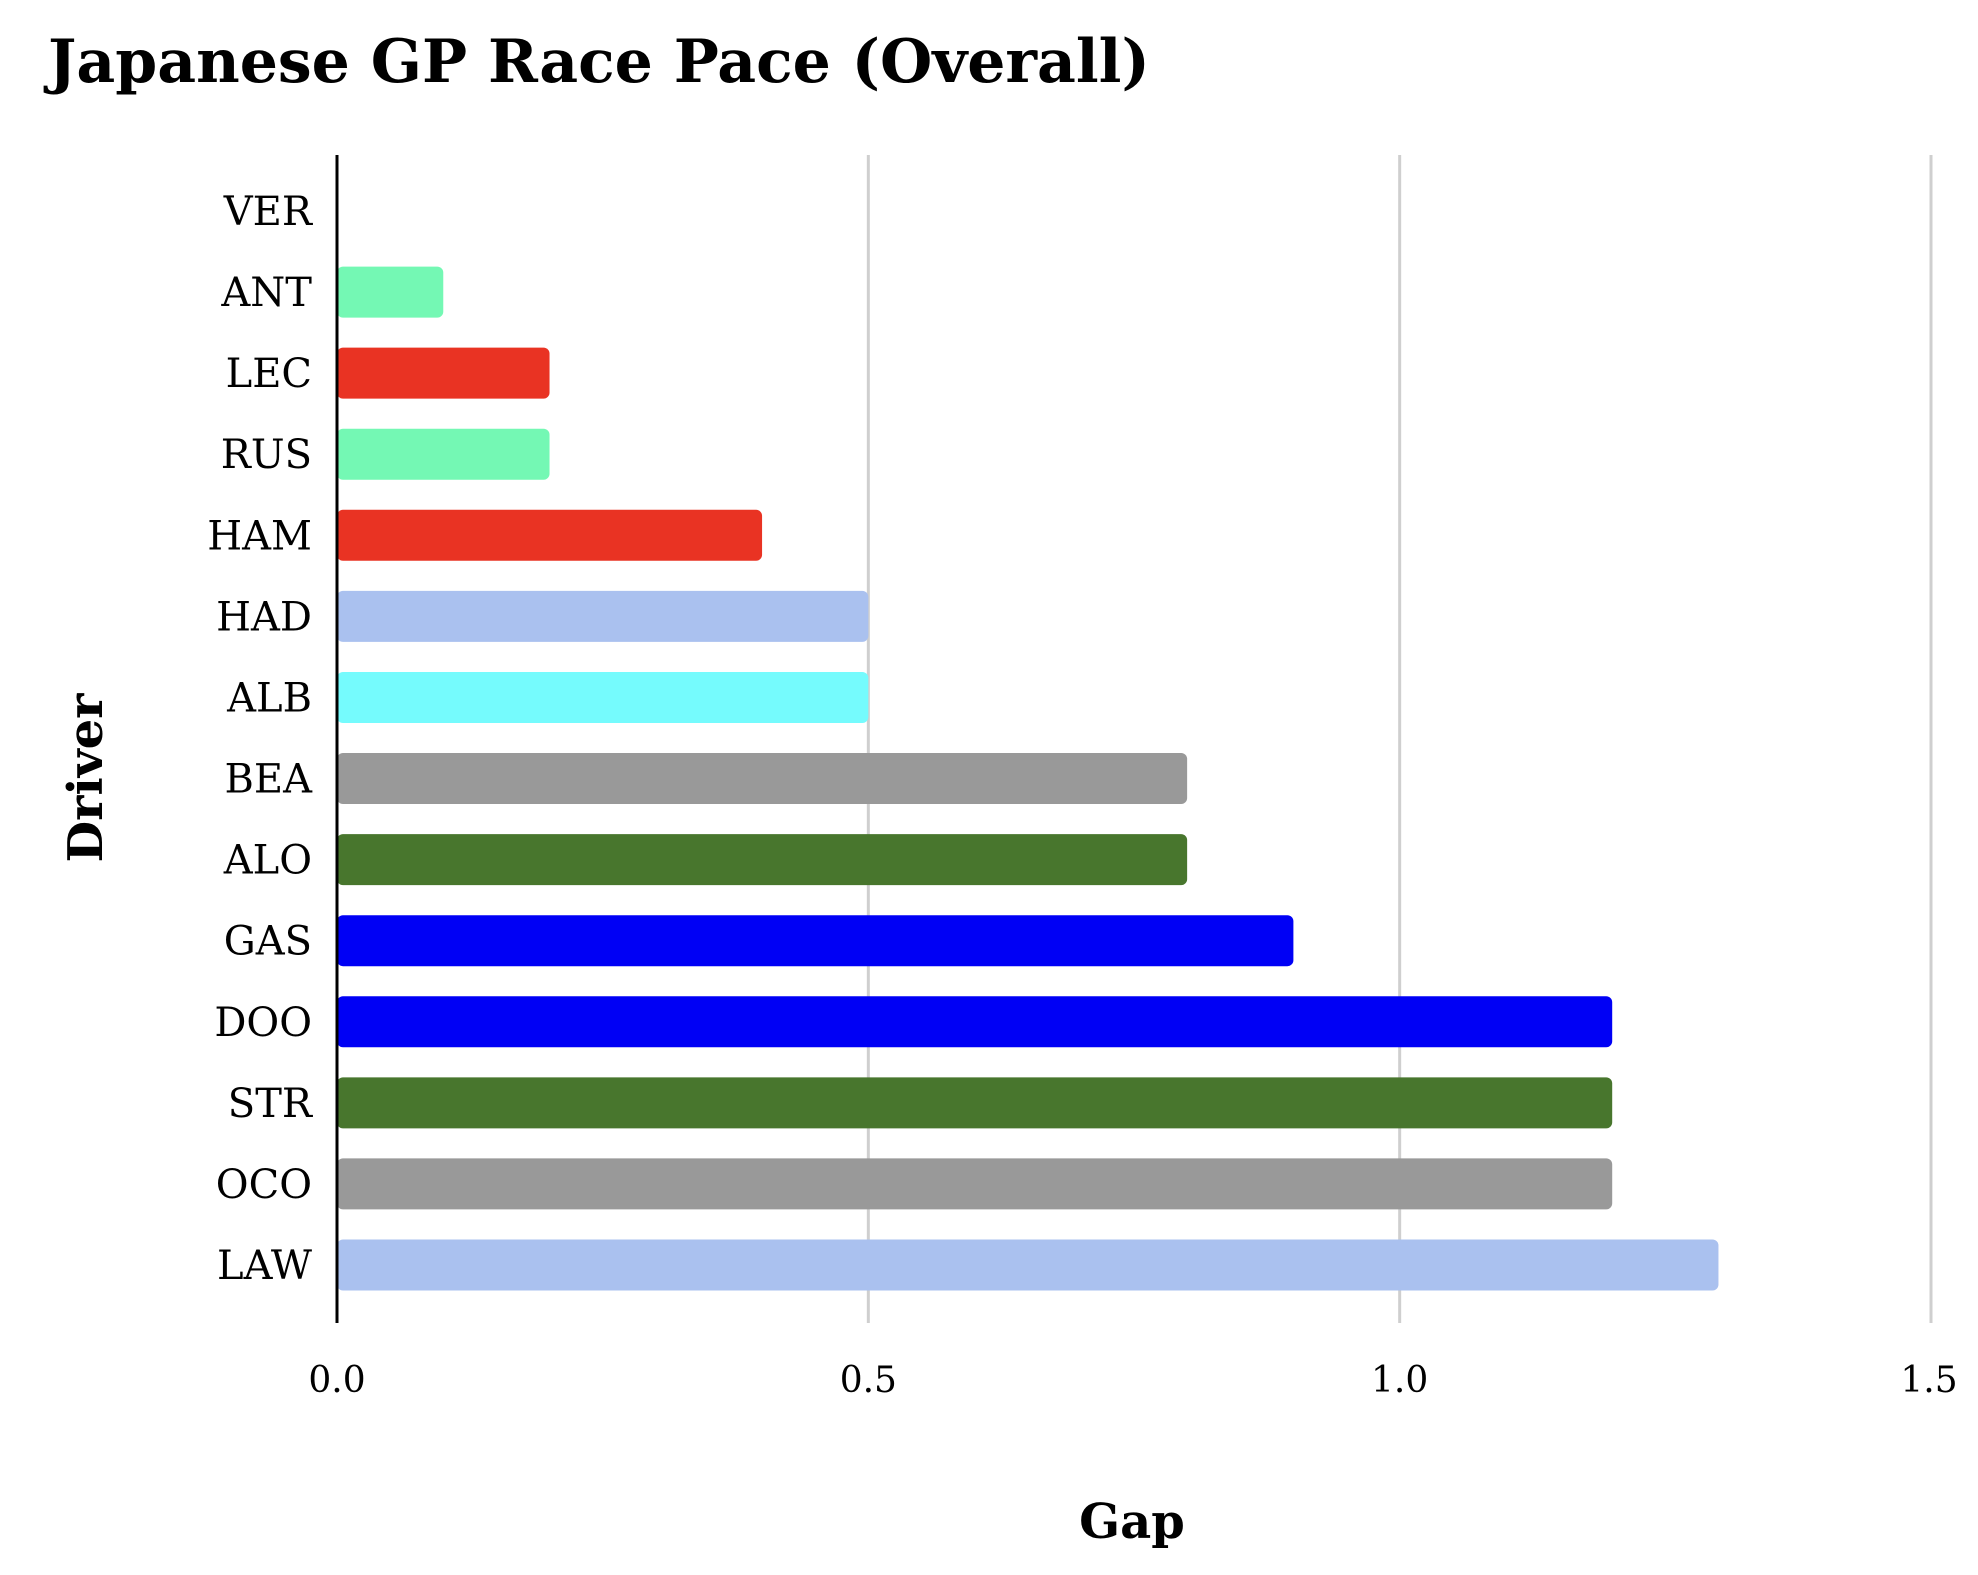 This screenshot has height=1575, width=1978. Describe the element at coordinates (263, 1023) in the screenshot. I see `category-label-doo: DOO` at that location.